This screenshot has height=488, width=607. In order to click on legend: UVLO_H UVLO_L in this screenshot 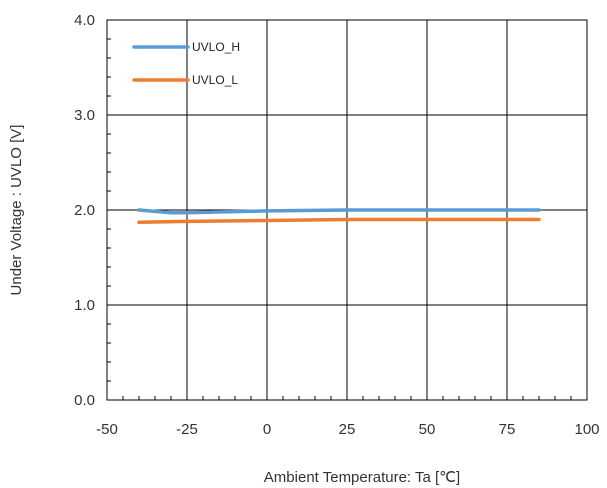, I will do `click(186, 63)`.